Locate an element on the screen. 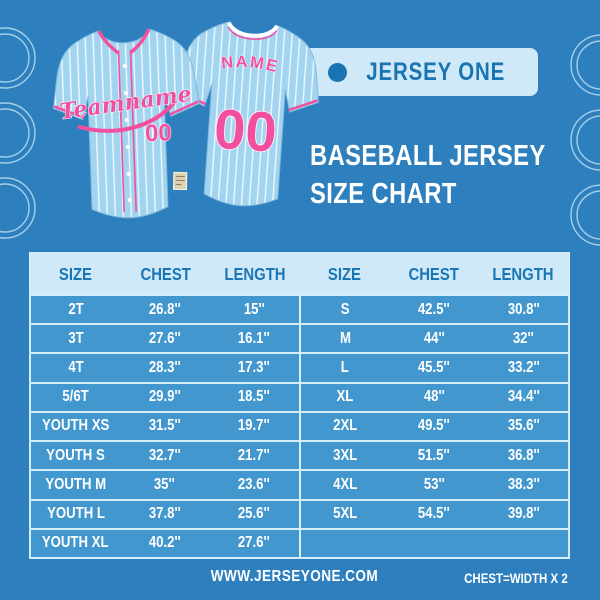 Image resolution: width=600 pixels, height=600 pixels. cell-length: 19.7'' is located at coordinates (253, 426).